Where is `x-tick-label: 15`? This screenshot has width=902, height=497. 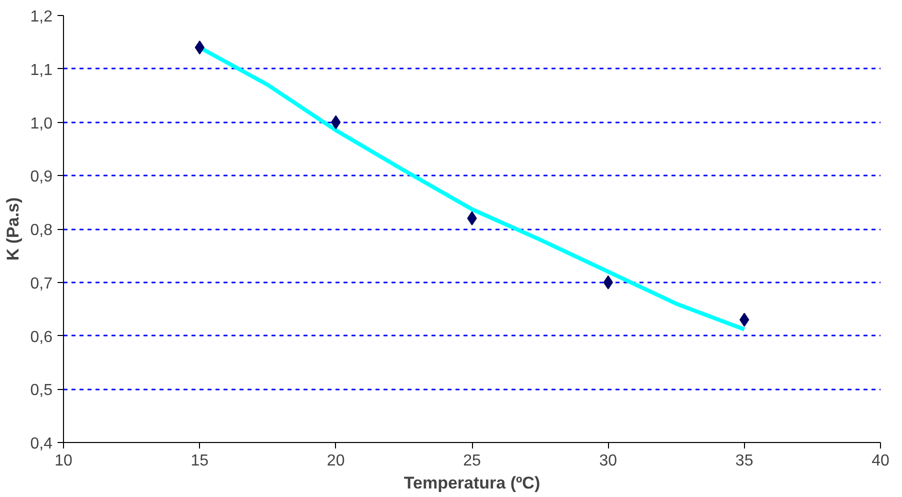
x-tick-label: 15 is located at coordinates (199, 461).